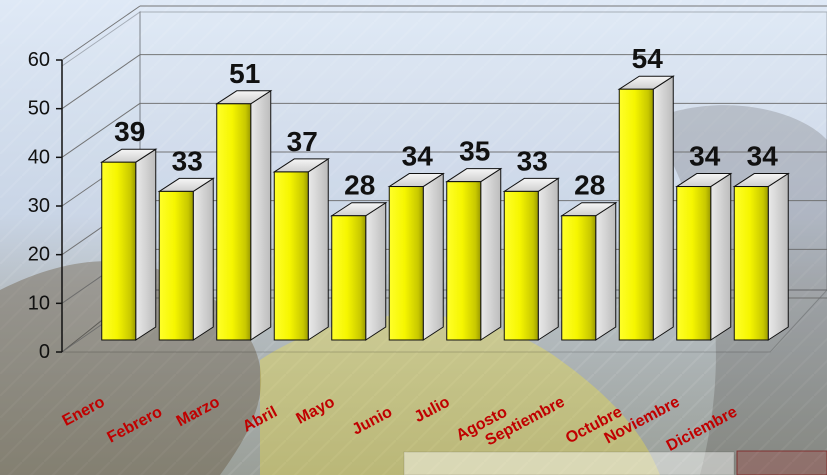  I want to click on y-tick-label: 0, so click(44, 352).